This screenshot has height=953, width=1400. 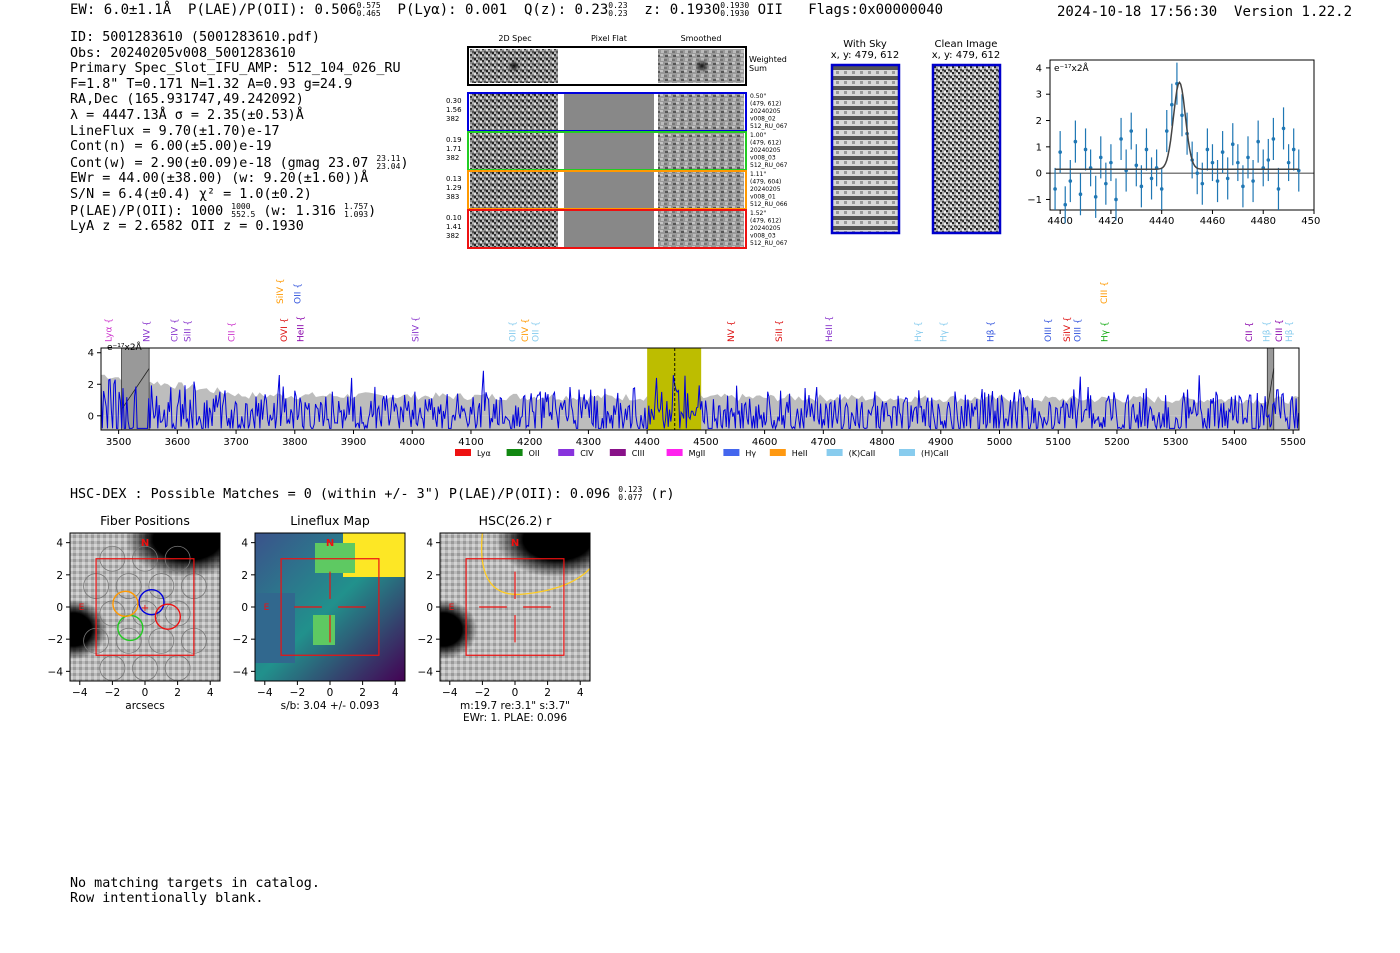 What do you see at coordinates (763, 158) in the screenshot?
I see `cutout-detail: v008_03` at bounding box center [763, 158].